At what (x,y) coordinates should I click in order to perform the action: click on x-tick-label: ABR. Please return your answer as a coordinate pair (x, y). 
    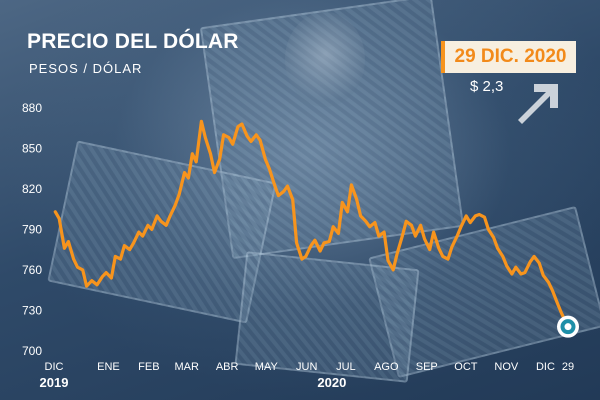
    Looking at the image, I should click on (227, 367).